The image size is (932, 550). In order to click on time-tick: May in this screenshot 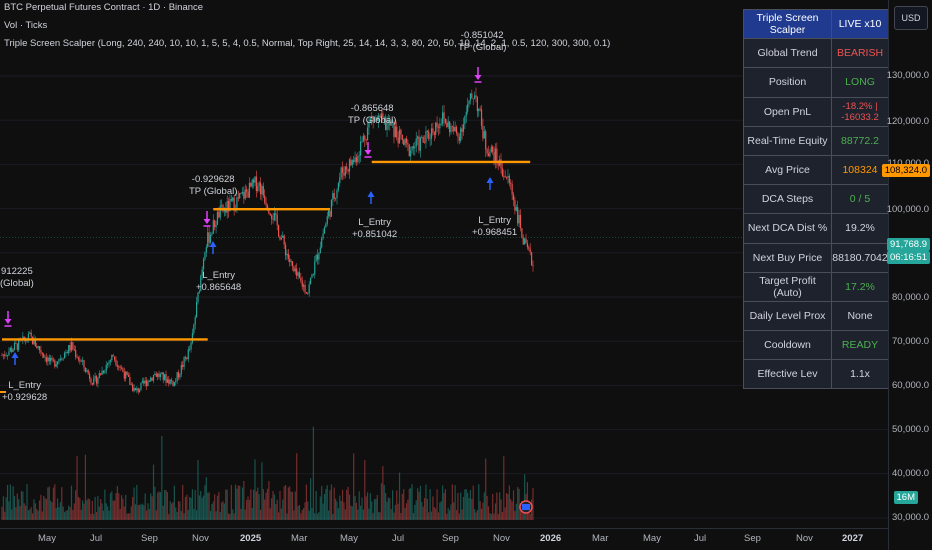, I will do `click(47, 538)`.